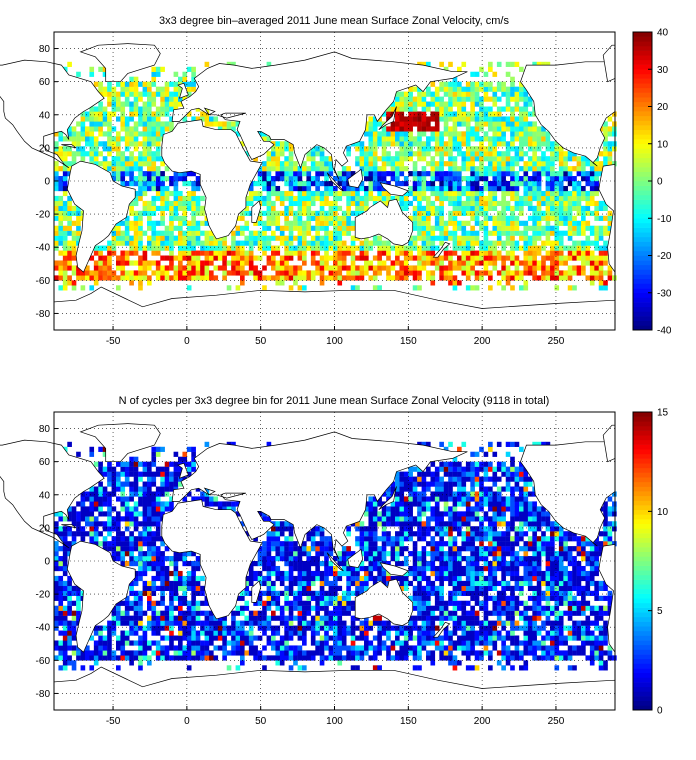  I want to click on coastline, so click(384, 222).